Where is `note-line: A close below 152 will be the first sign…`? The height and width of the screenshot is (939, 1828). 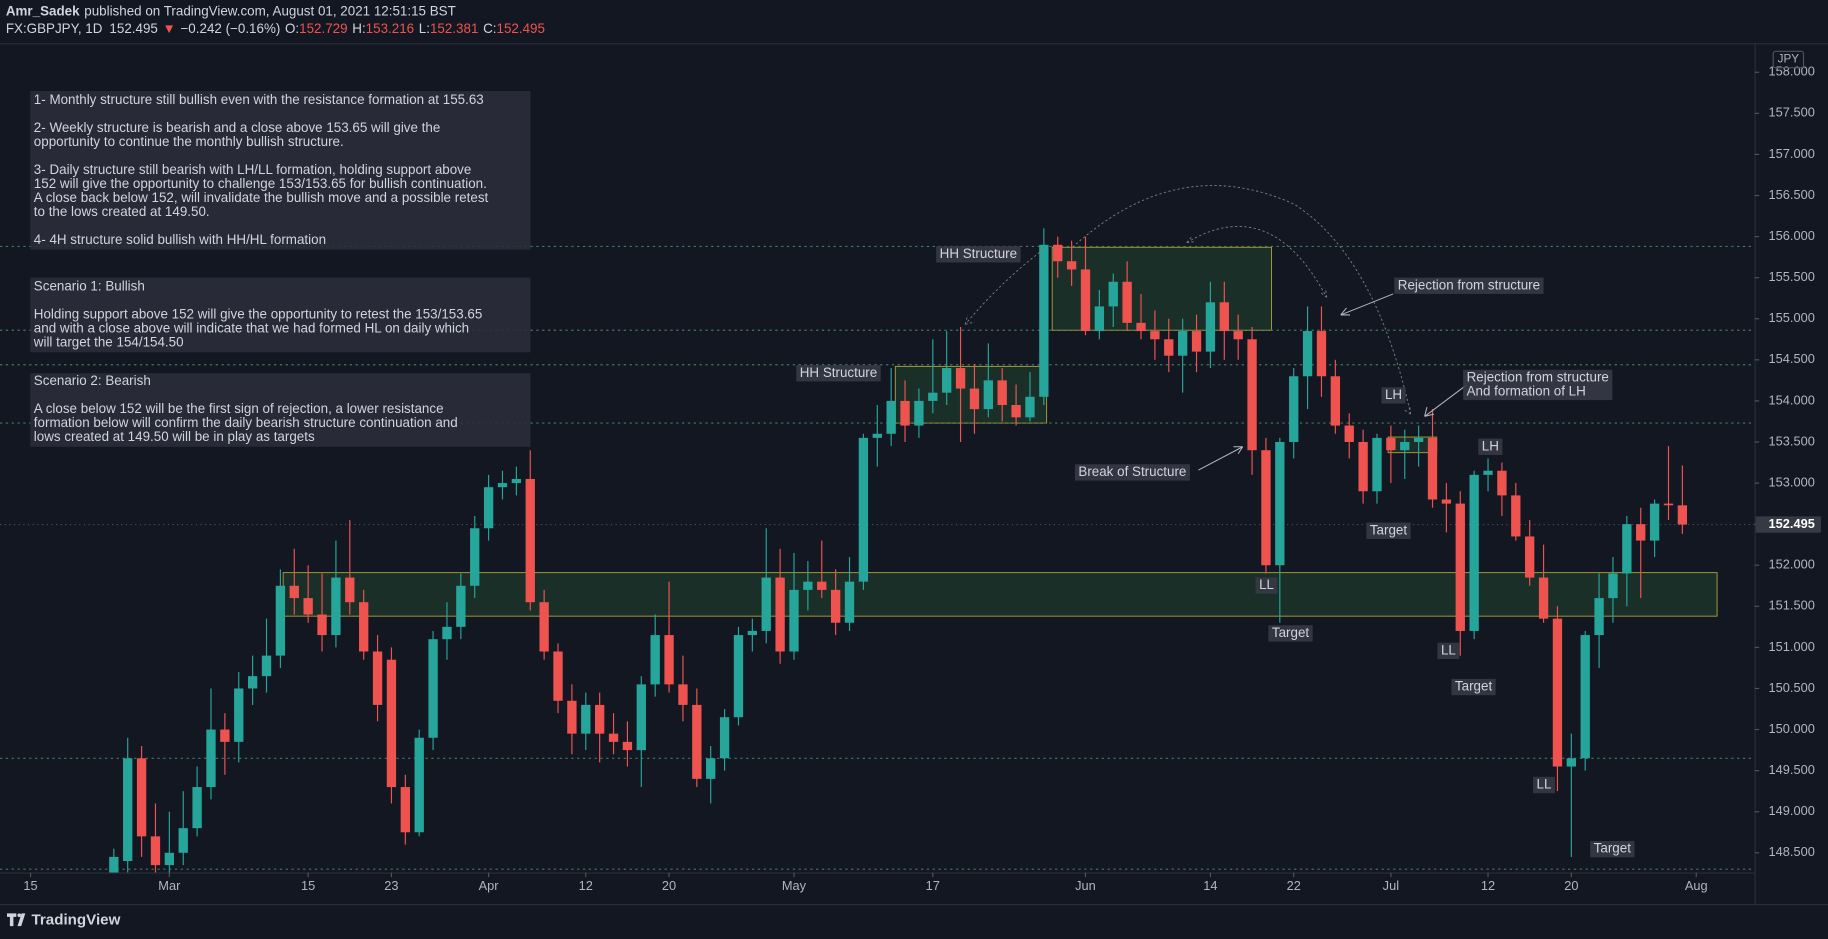 note-line: A close below 152 will be the first sign… is located at coordinates (239, 408).